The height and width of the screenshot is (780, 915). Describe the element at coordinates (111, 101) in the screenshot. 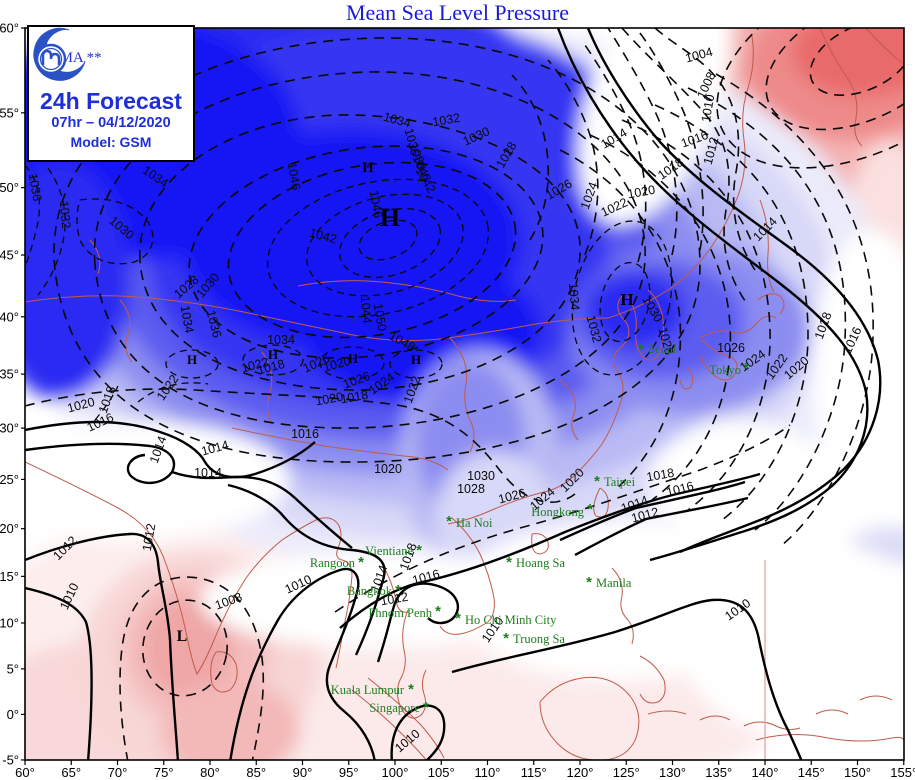

I see `forecast-range-label: 24h Forecast` at that location.